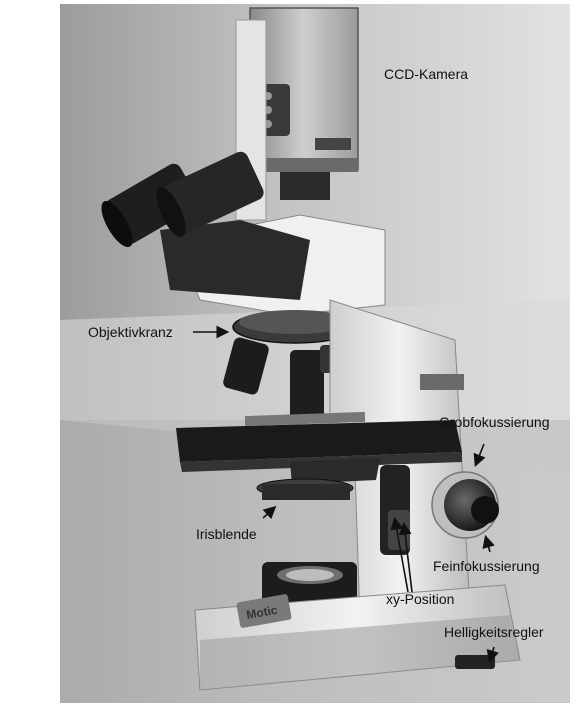 This screenshot has height=707, width=577. I want to click on label-coarse-focus: Grobfokussierung, so click(494, 422).